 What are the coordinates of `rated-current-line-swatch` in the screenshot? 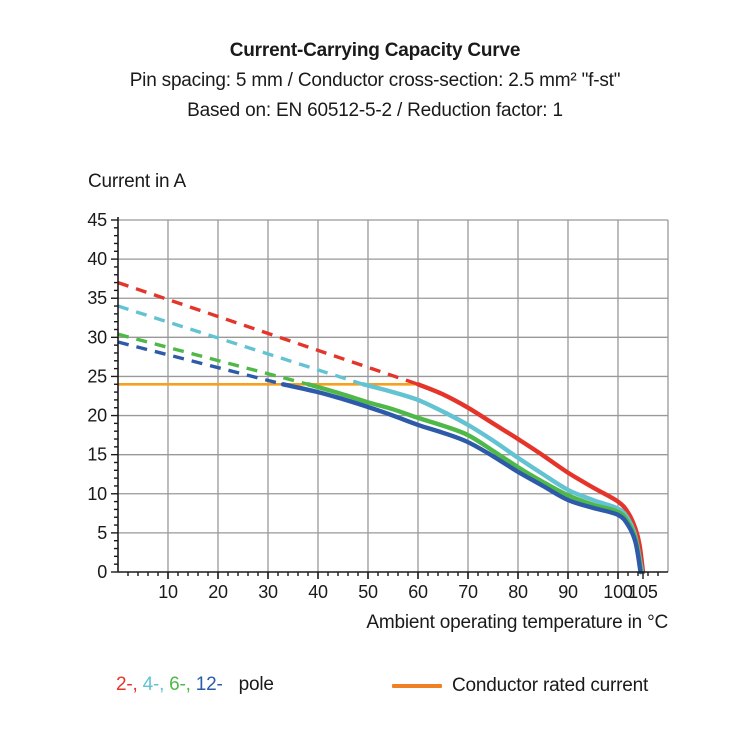 It's located at (417, 686).